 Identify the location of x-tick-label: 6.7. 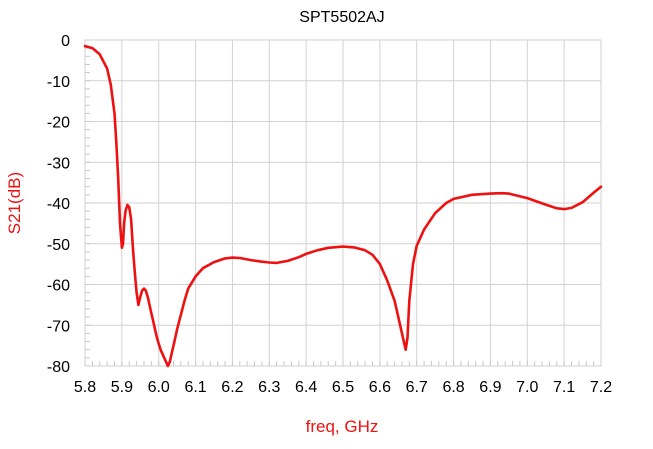
(417, 387).